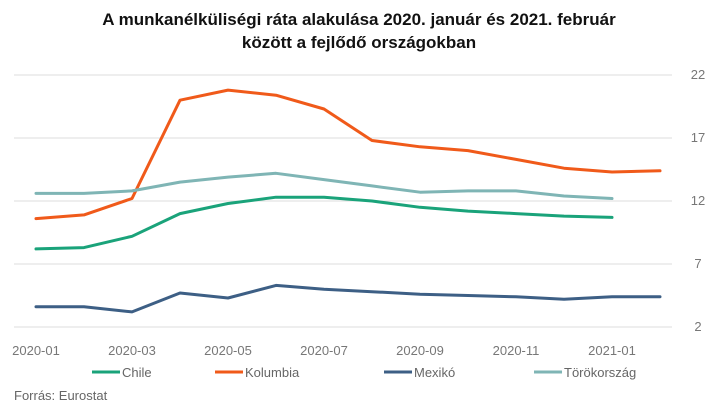 This screenshot has height=415, width=718. I want to click on legend-label-mexikó: Mexikó, so click(434, 372).